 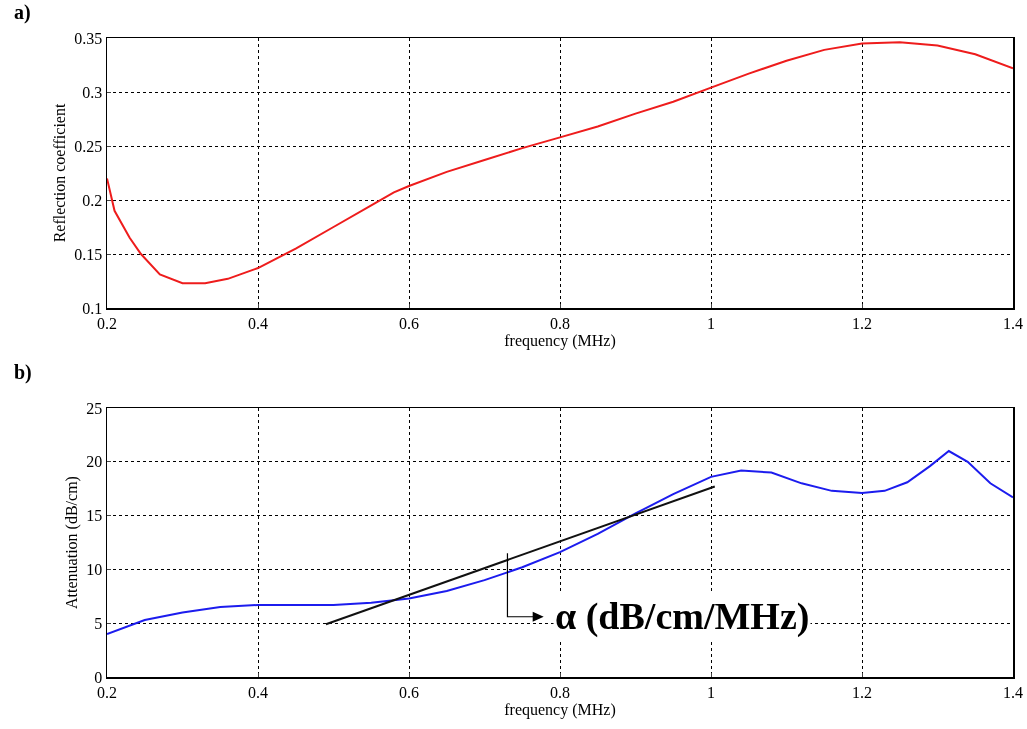 What do you see at coordinates (98, 623) in the screenshot?
I see `y-tick-label: 5` at bounding box center [98, 623].